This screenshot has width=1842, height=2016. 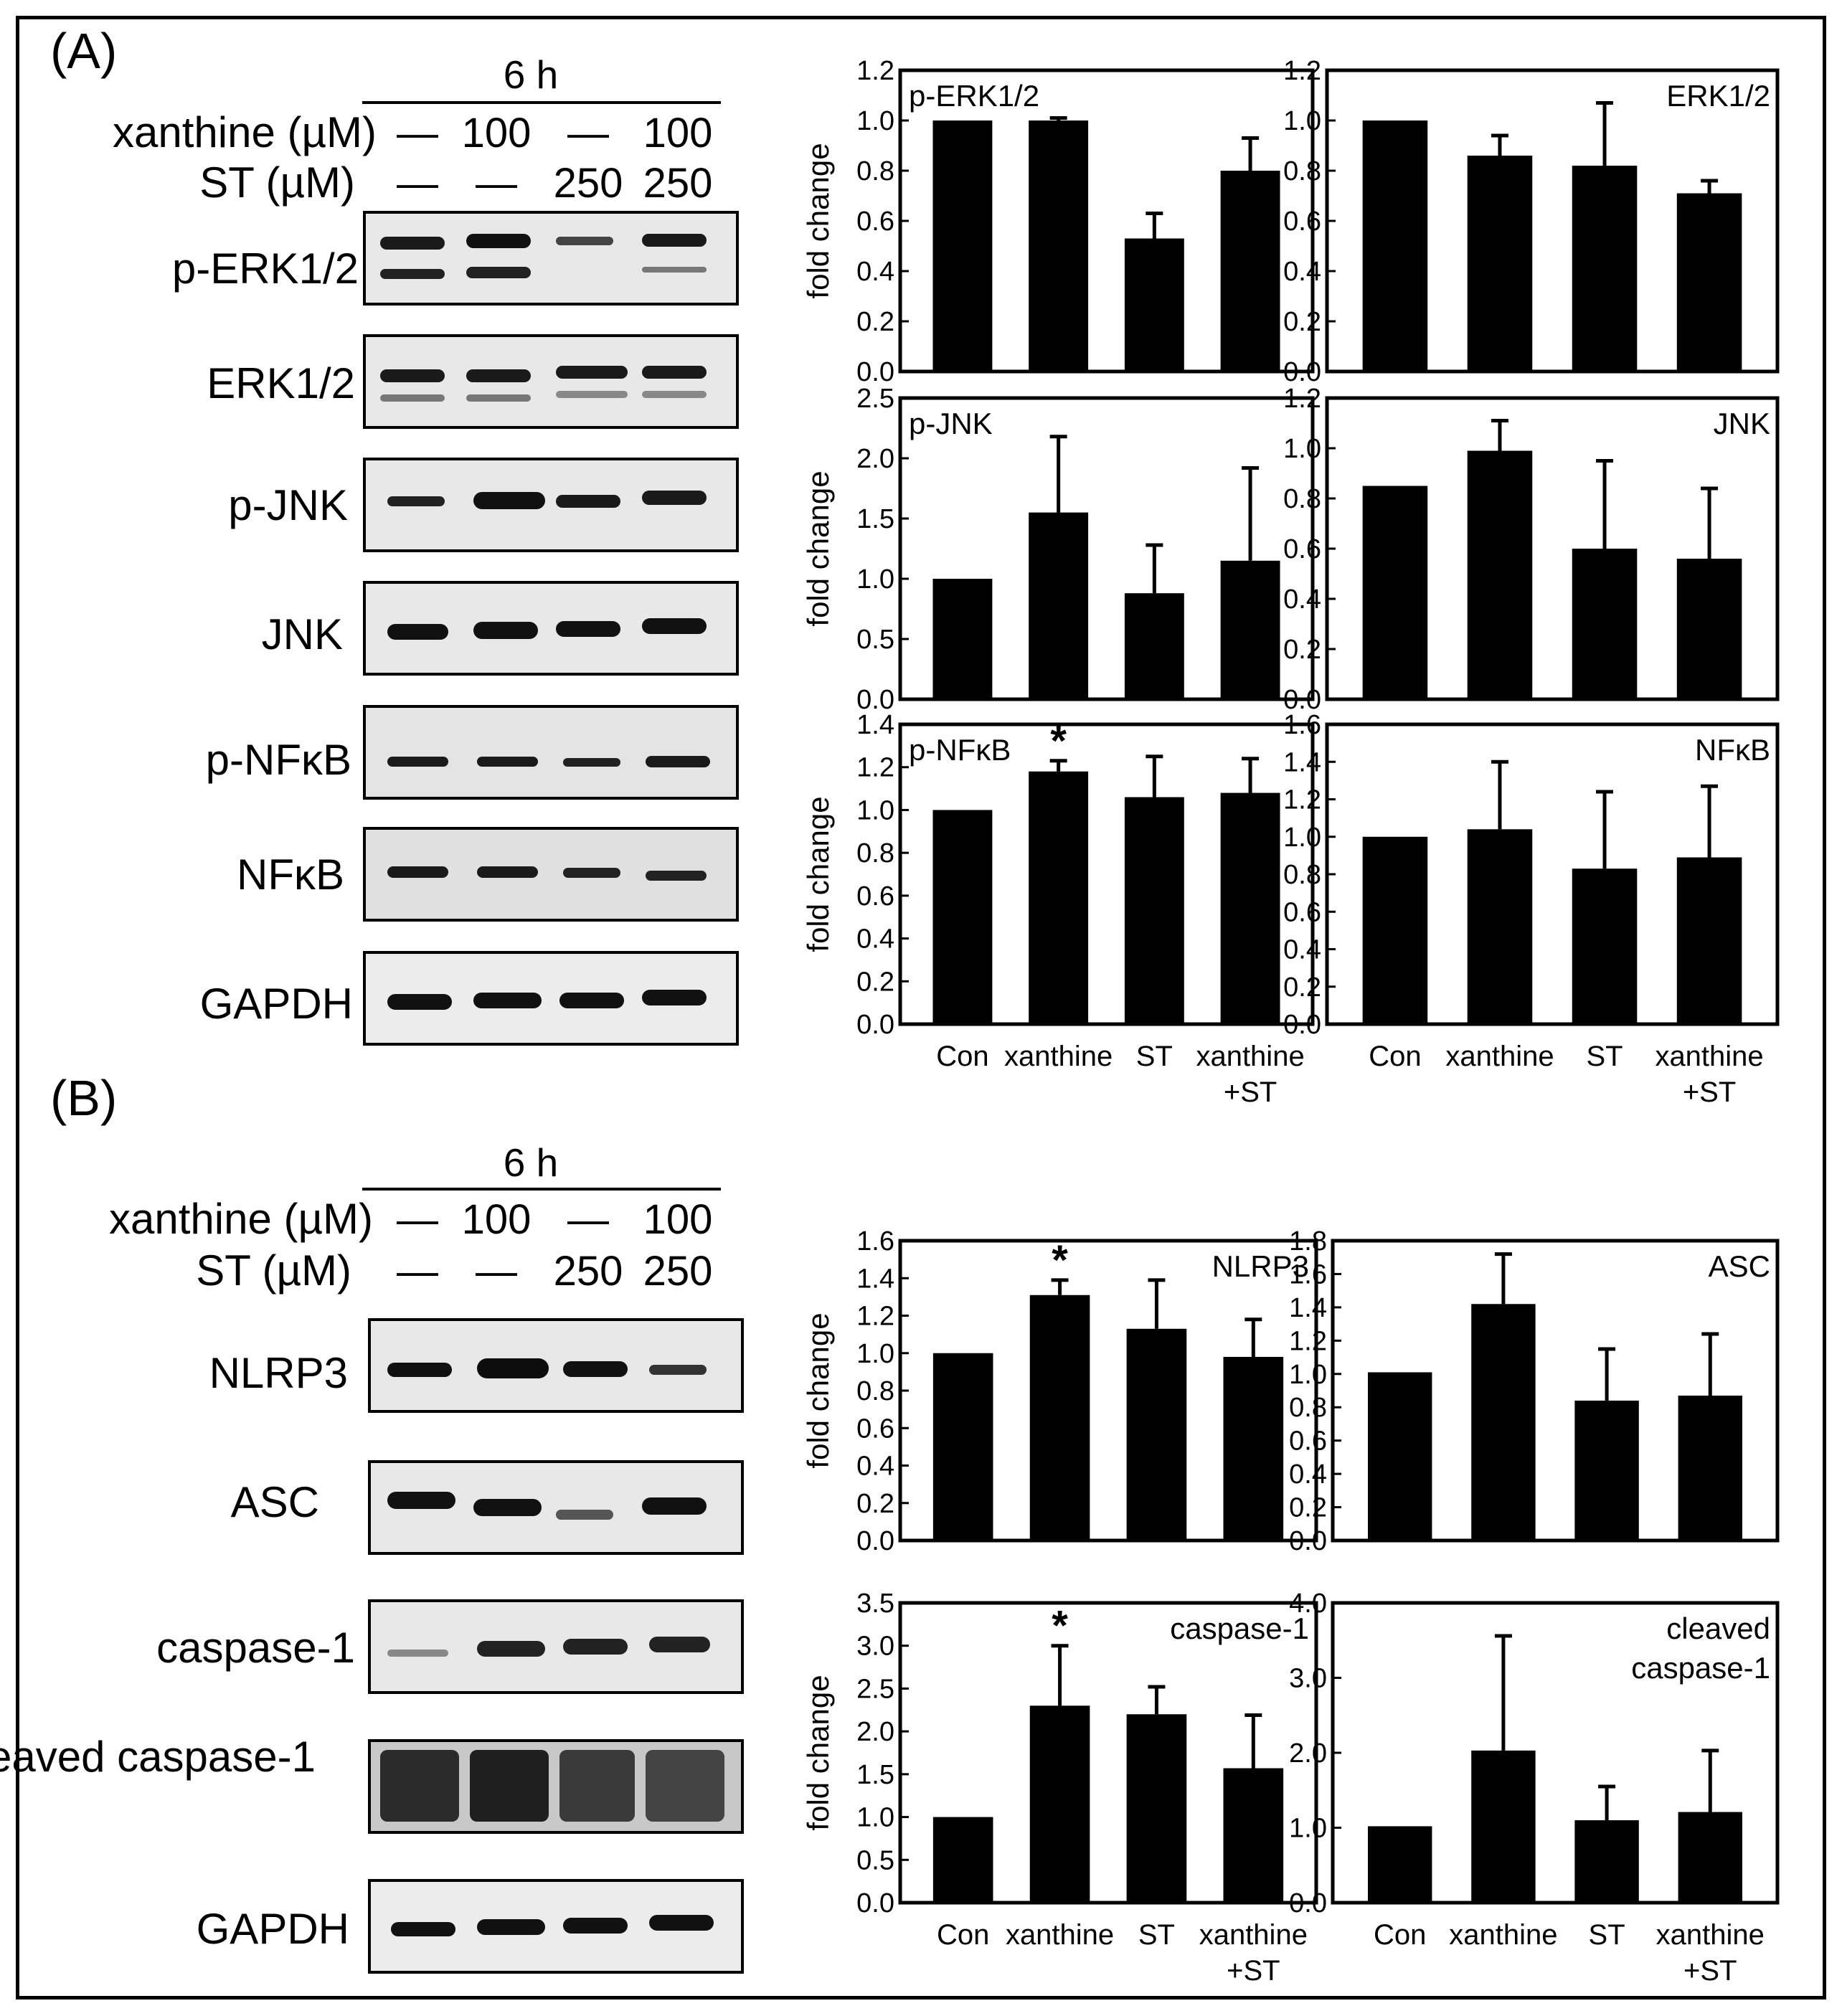 I want to click on blot-label: GAPDH, so click(x=276, y=1004).